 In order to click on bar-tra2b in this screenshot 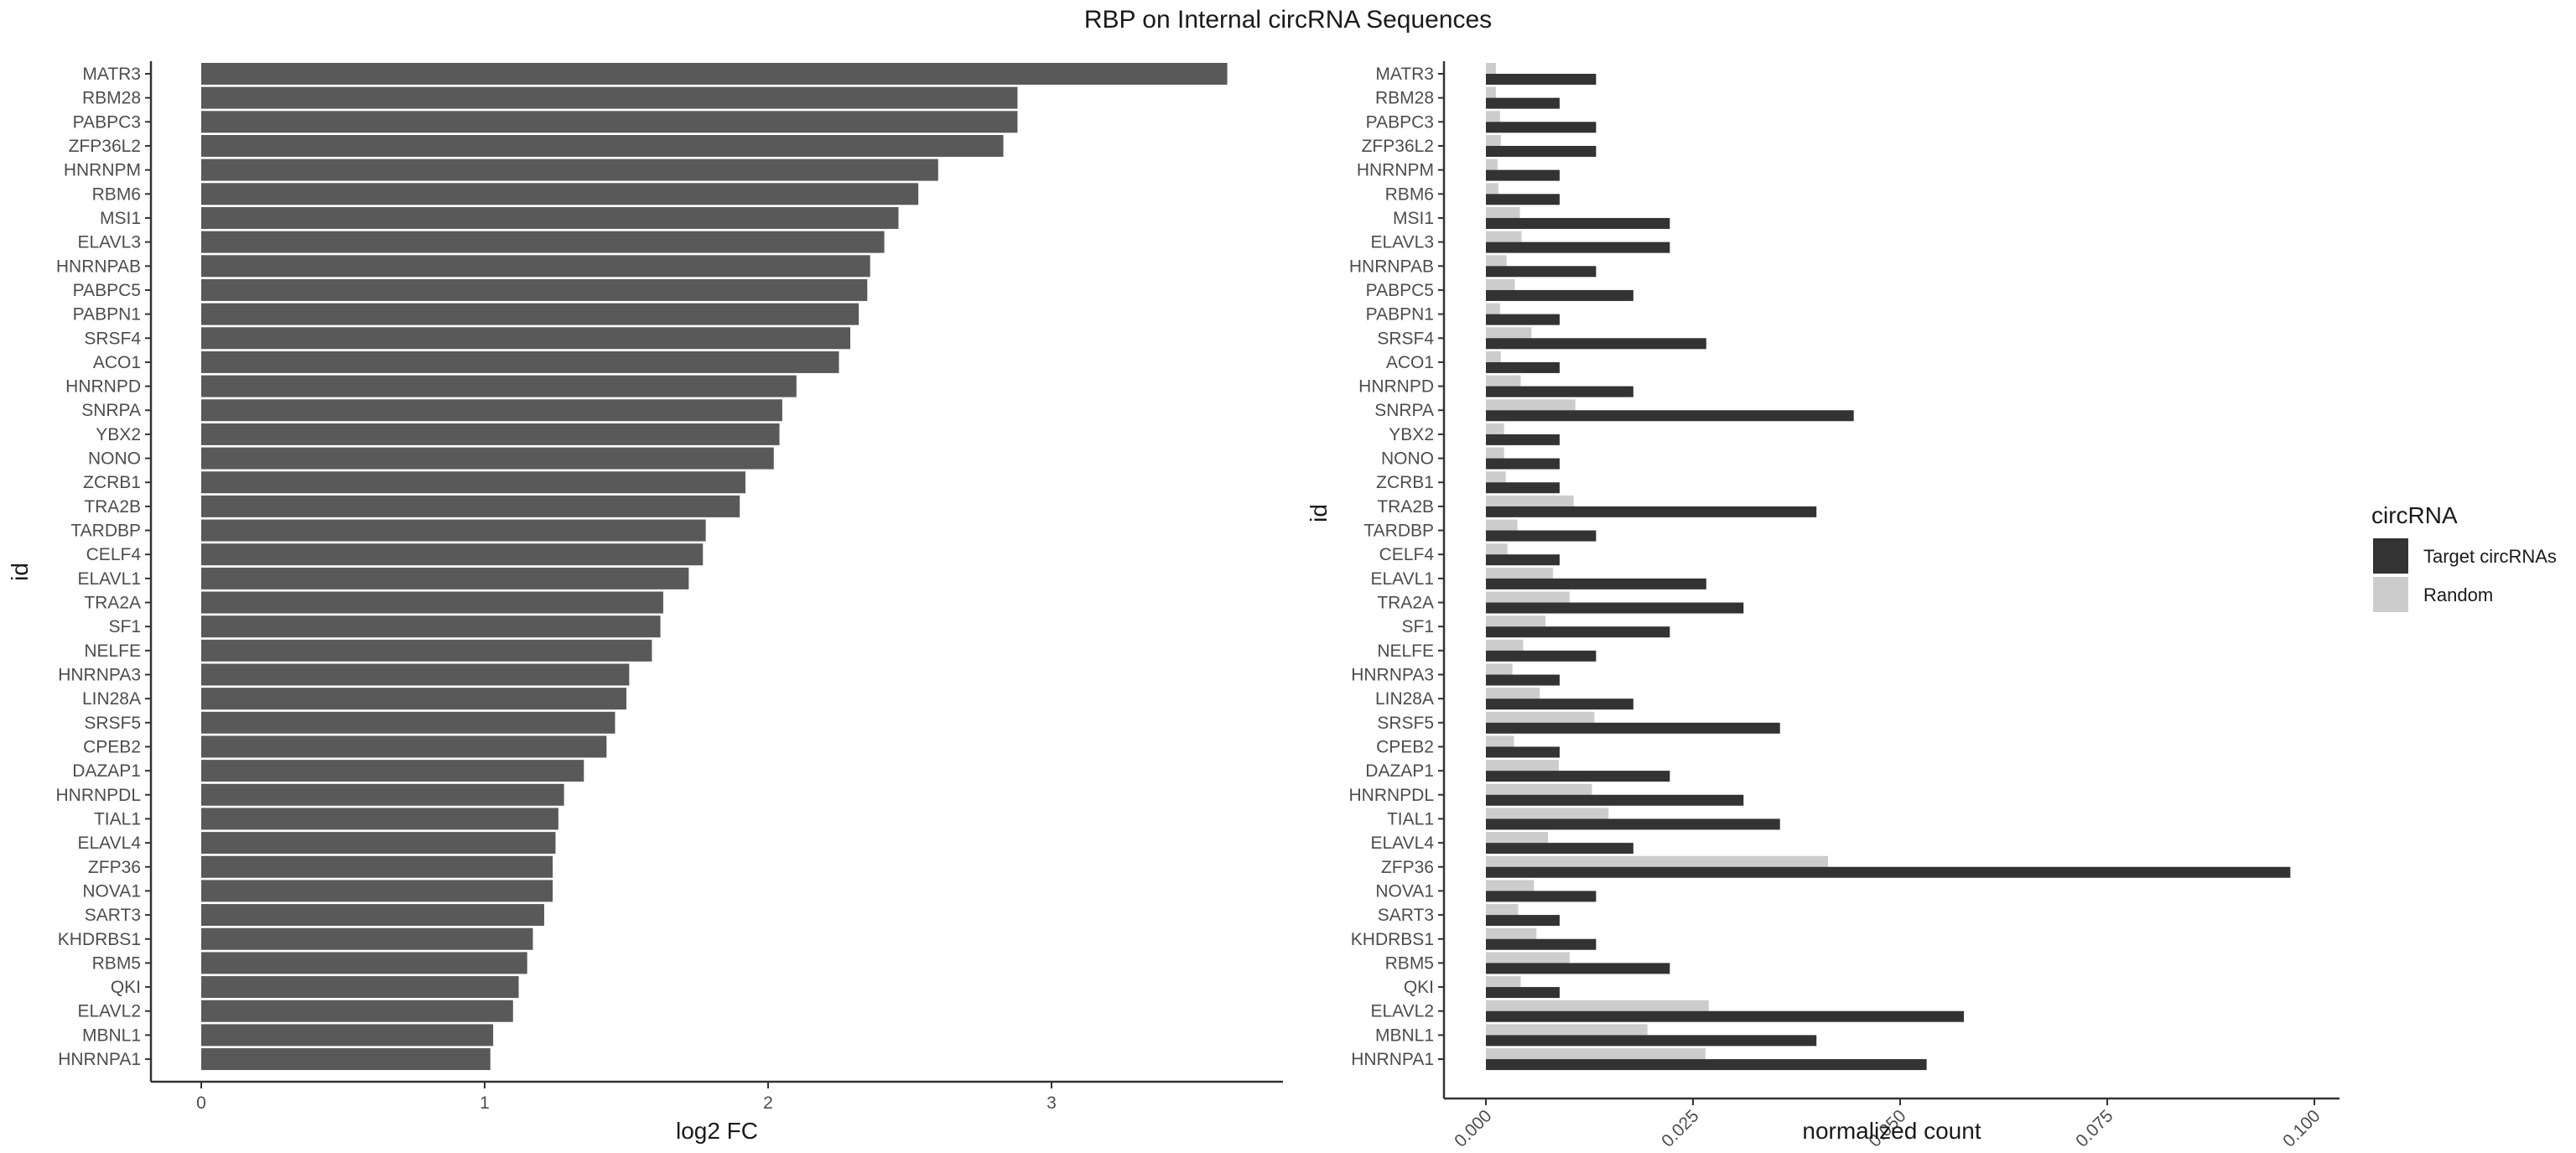, I will do `click(471, 506)`.